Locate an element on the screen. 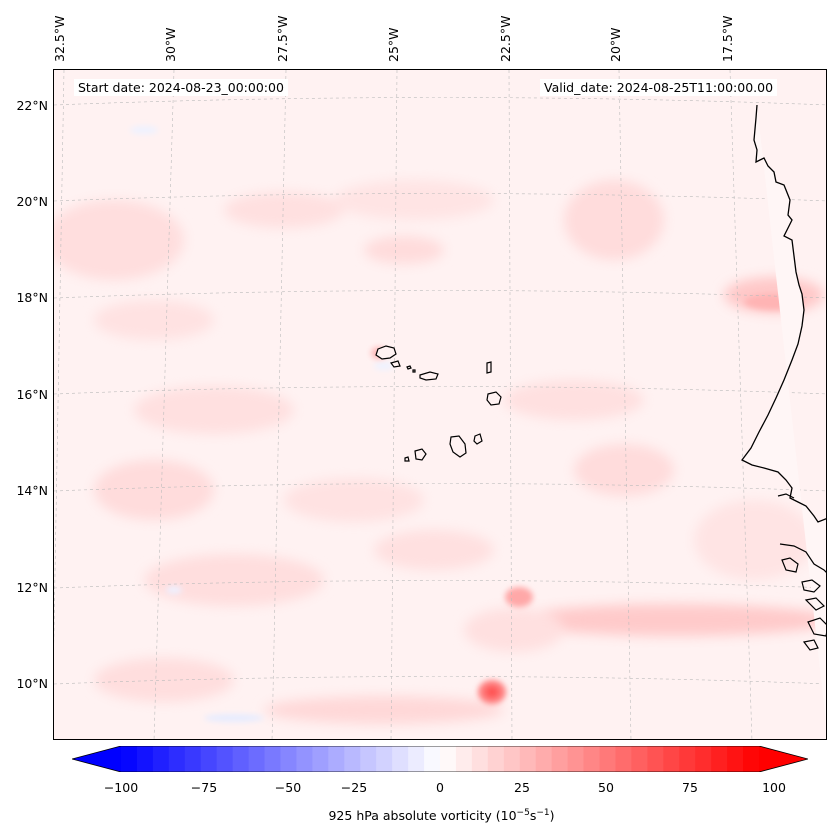 This screenshot has height=839, width=837. colorbar-tick-label: −25 is located at coordinates (354, 787).